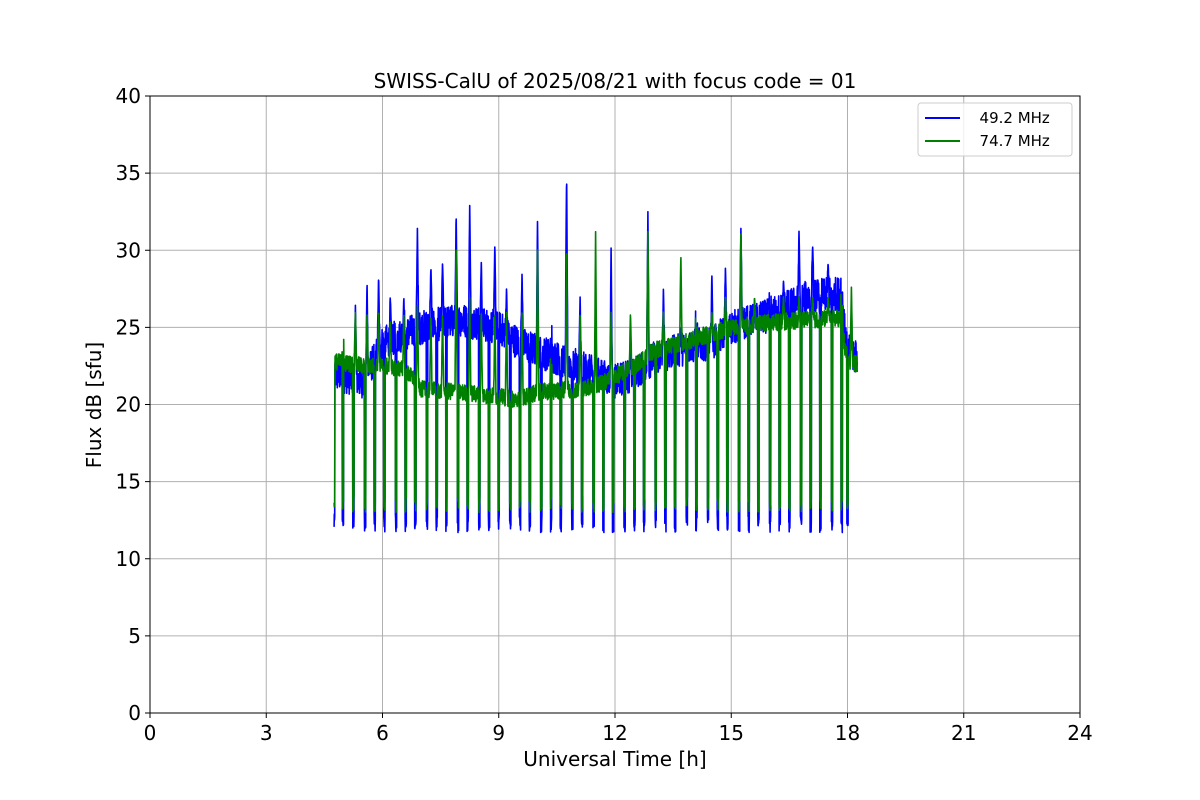 This screenshot has width=1200, height=800. I want to click on y-tick-label: 0, so click(134, 713).